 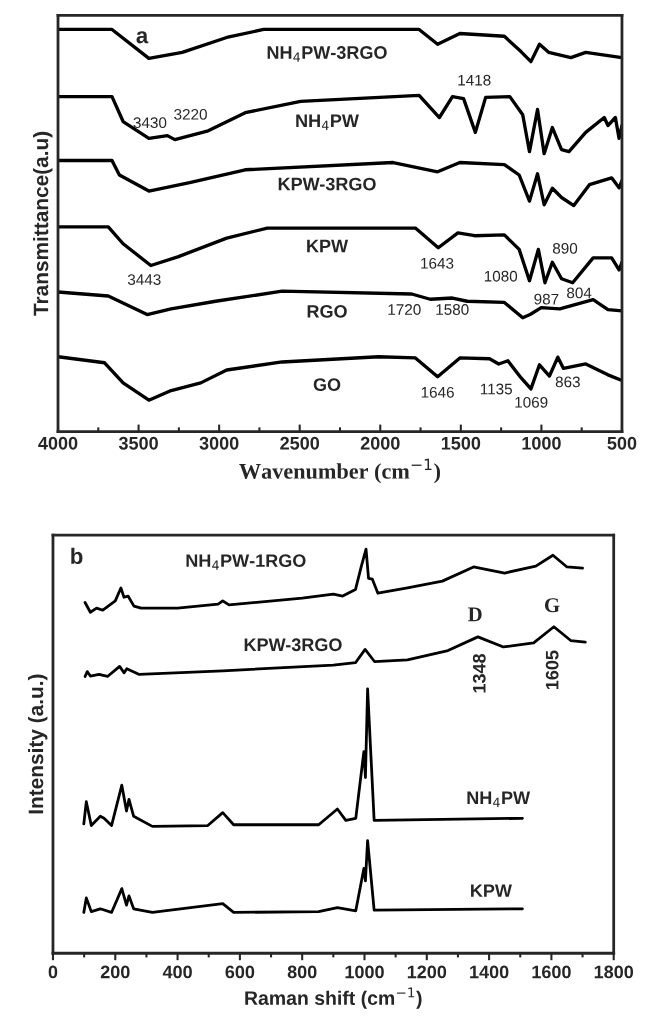 What do you see at coordinates (58, 443) in the screenshot?
I see `x-tick-label: 4000` at bounding box center [58, 443].